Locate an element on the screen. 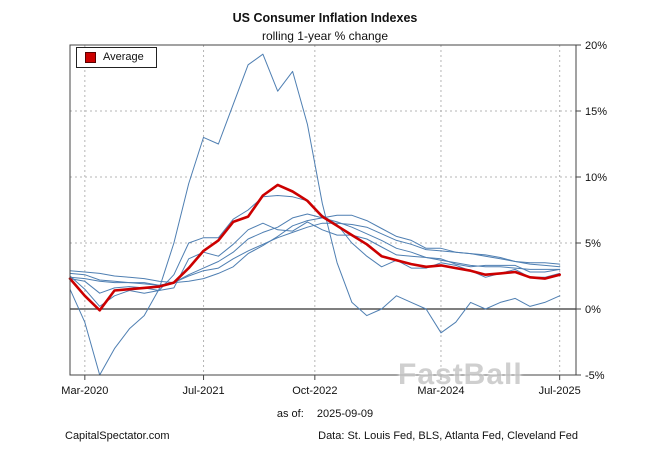 The image size is (650, 450). chart-subtitle: rolling 1-year % change is located at coordinates (325, 36).